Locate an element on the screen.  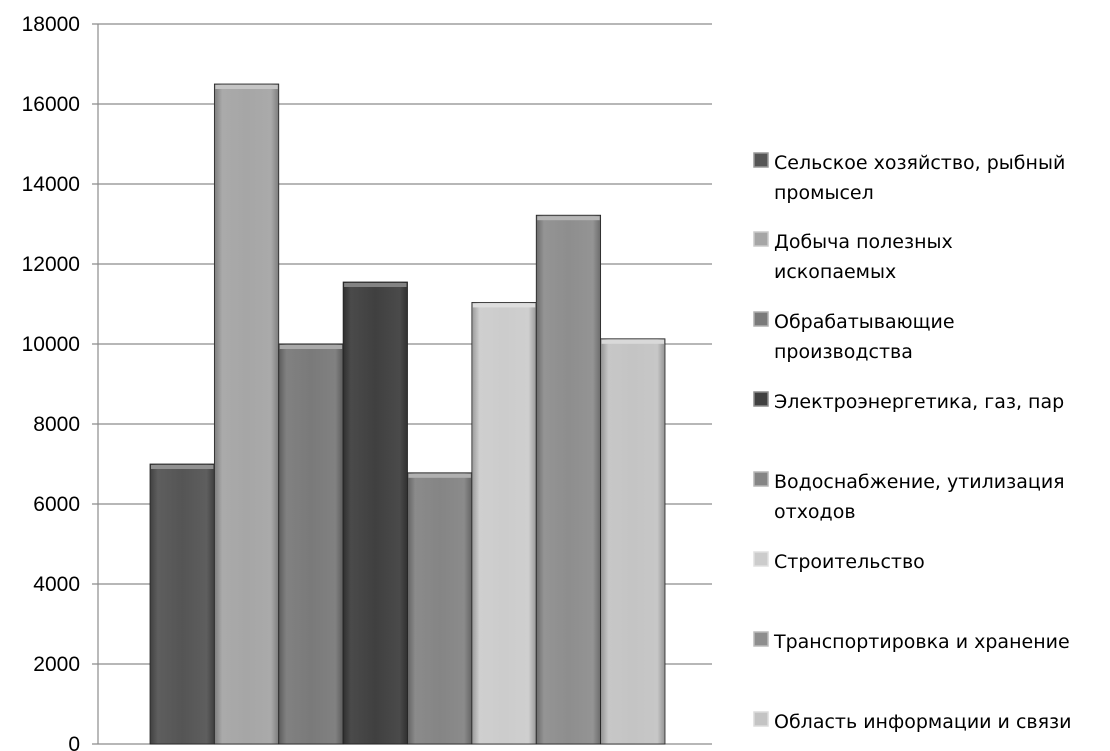
legend-label: производства is located at coordinates (843, 352).